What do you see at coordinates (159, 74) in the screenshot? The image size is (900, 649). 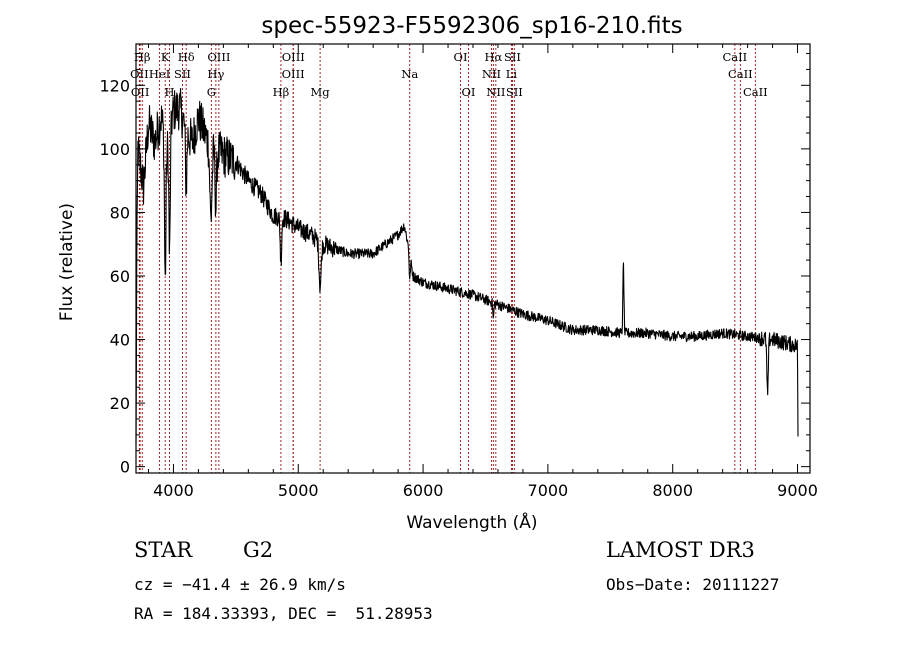 I see `spectral-line-label: HeI` at bounding box center [159, 74].